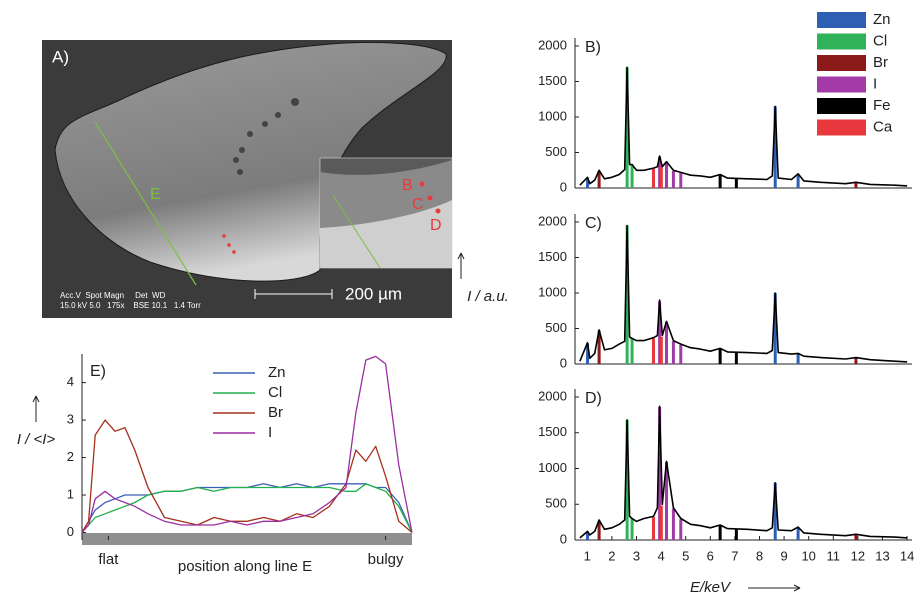  What do you see at coordinates (436, 225) in the screenshot?
I see `point-label: D` at bounding box center [436, 225].